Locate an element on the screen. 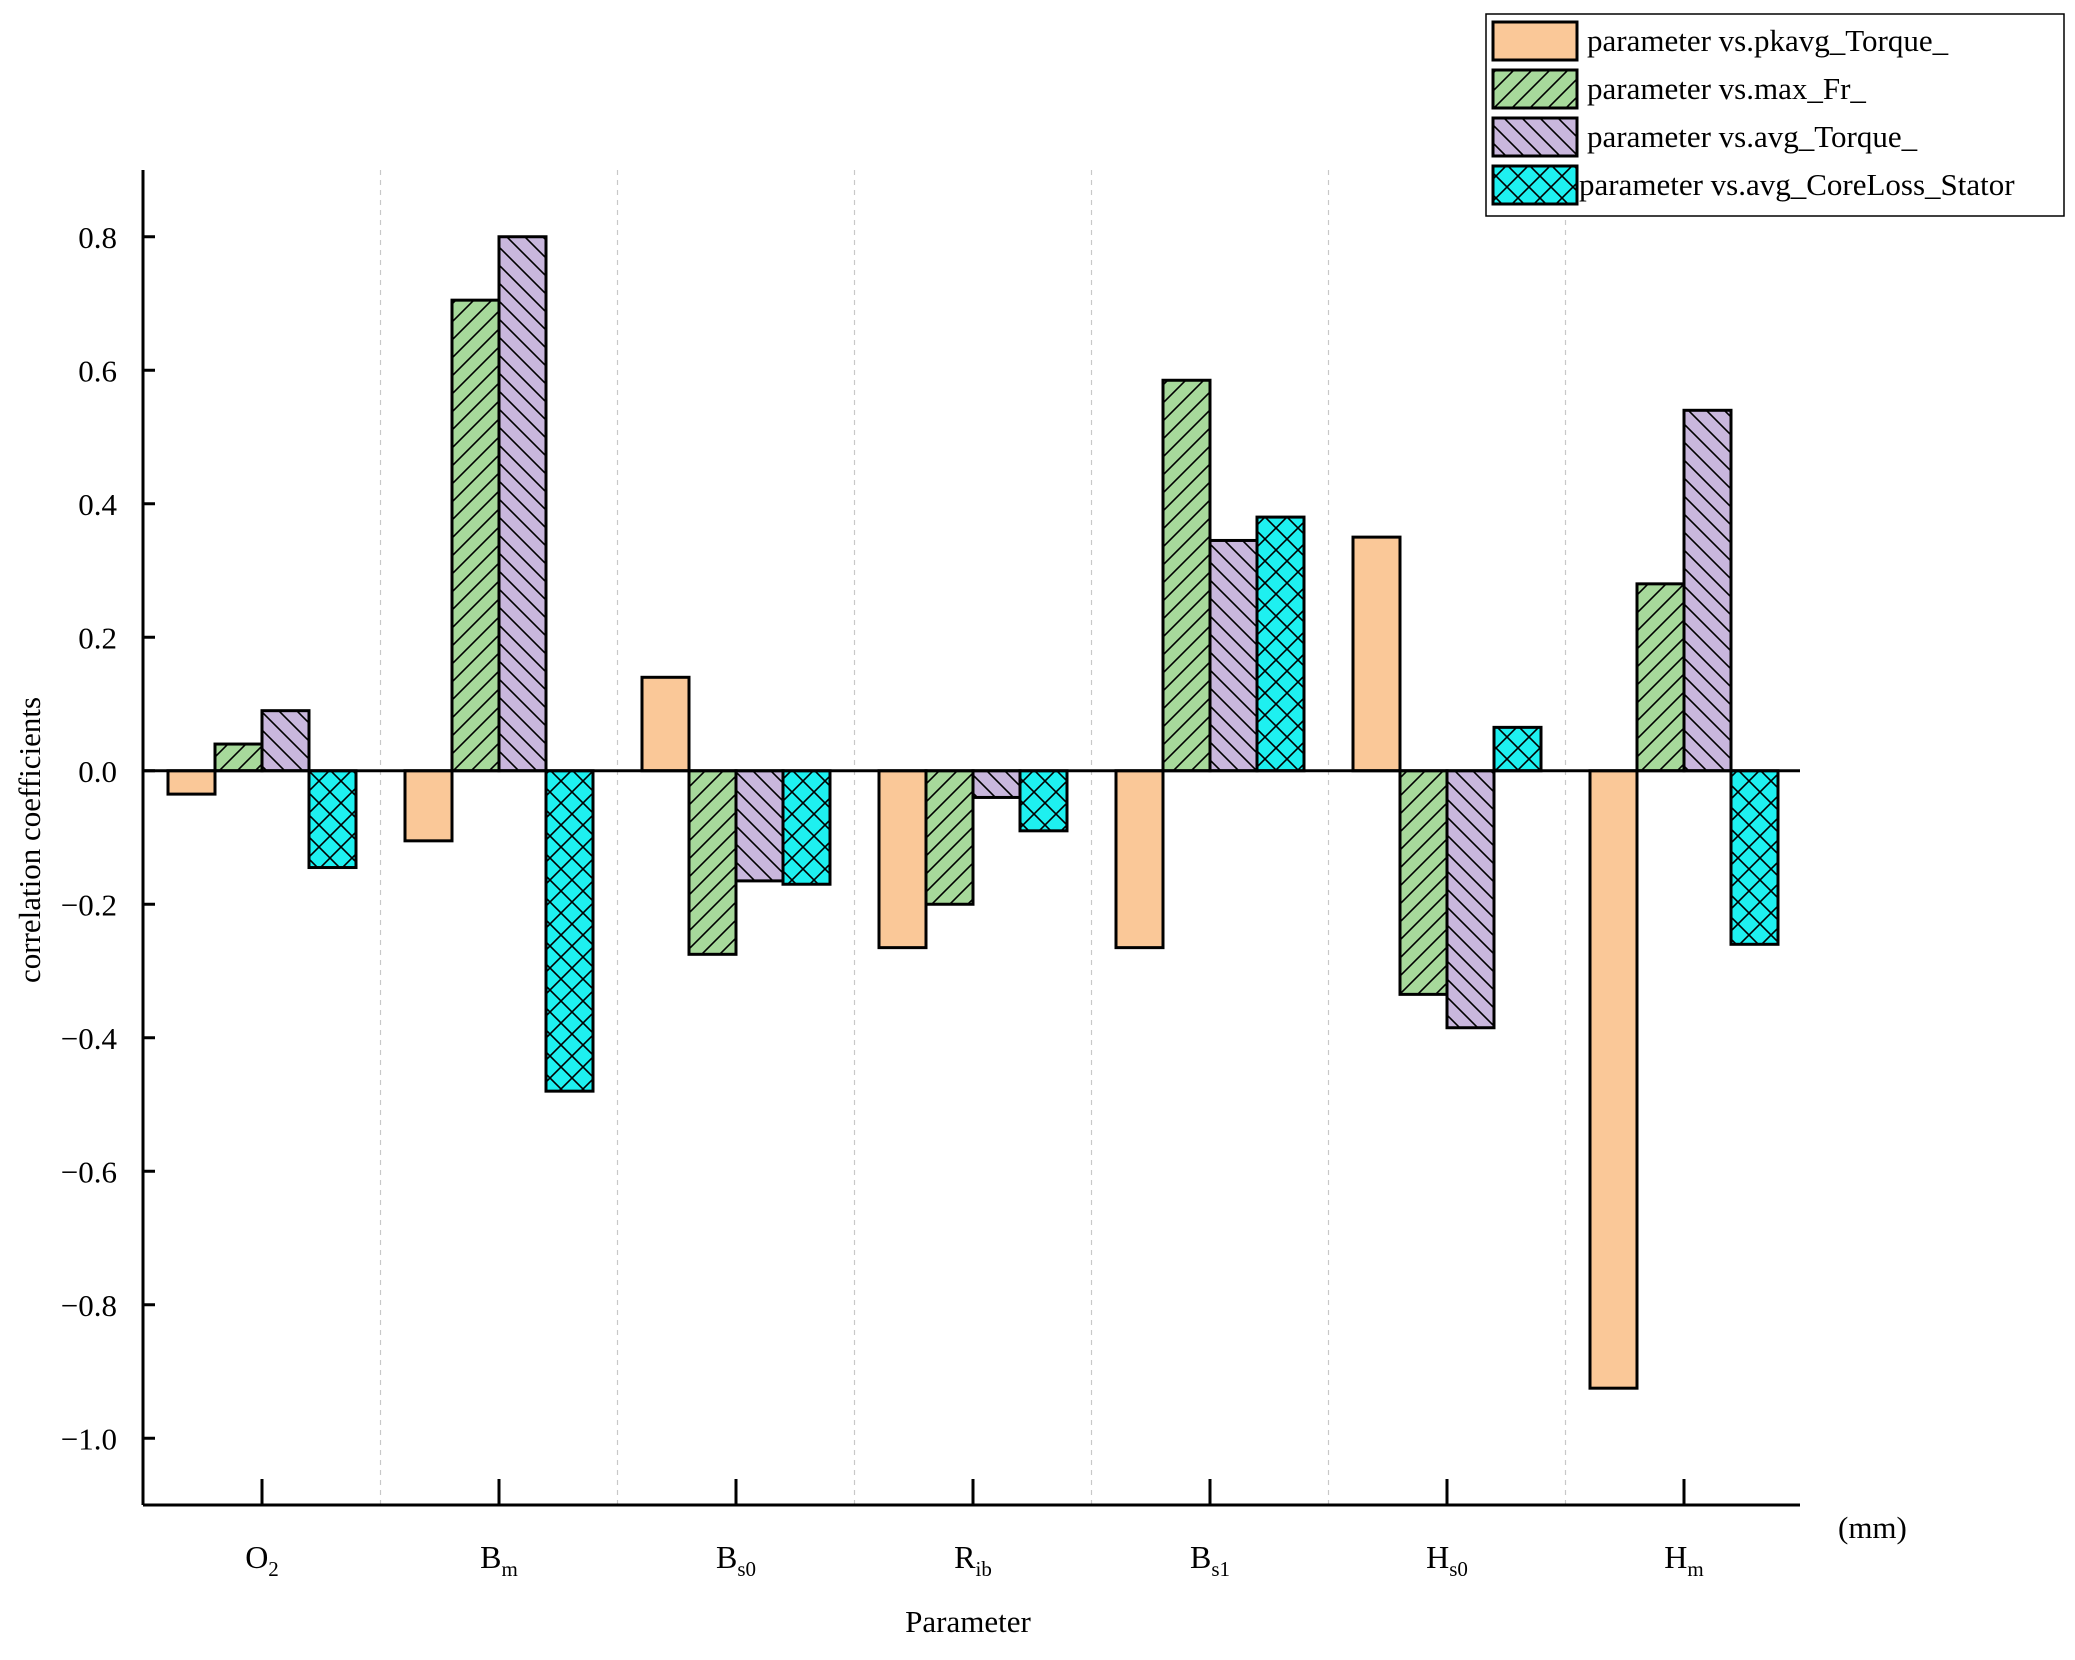 The width and height of the screenshot is (2075, 1660). y-tick-label: 0.8 is located at coordinates (97, 237).